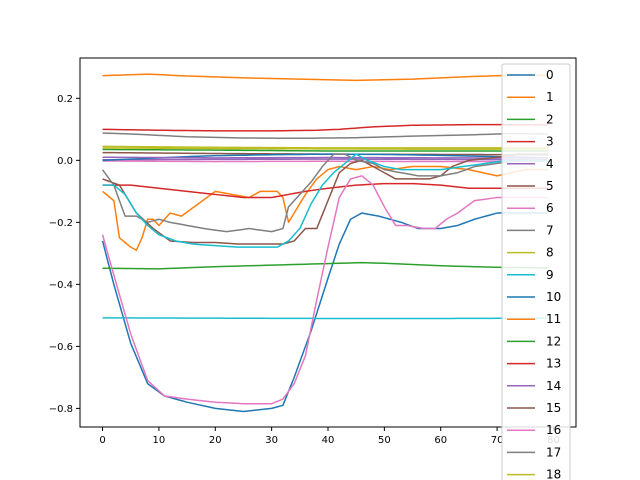 Image resolution: width=640 pixels, height=480 pixels. What do you see at coordinates (550, 164) in the screenshot?
I see `legend-label-4: 4` at bounding box center [550, 164].